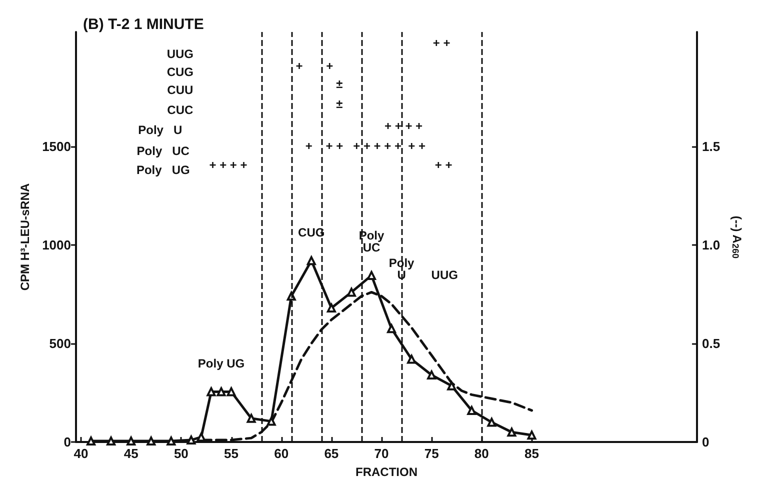  What do you see at coordinates (143, 24) in the screenshot?
I see `chart-title: (B) T-2 1 MINUTE` at bounding box center [143, 24].